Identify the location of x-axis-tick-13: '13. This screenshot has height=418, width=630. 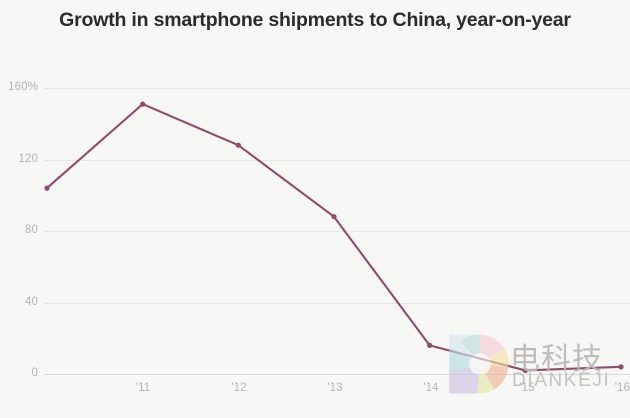
(335, 388).